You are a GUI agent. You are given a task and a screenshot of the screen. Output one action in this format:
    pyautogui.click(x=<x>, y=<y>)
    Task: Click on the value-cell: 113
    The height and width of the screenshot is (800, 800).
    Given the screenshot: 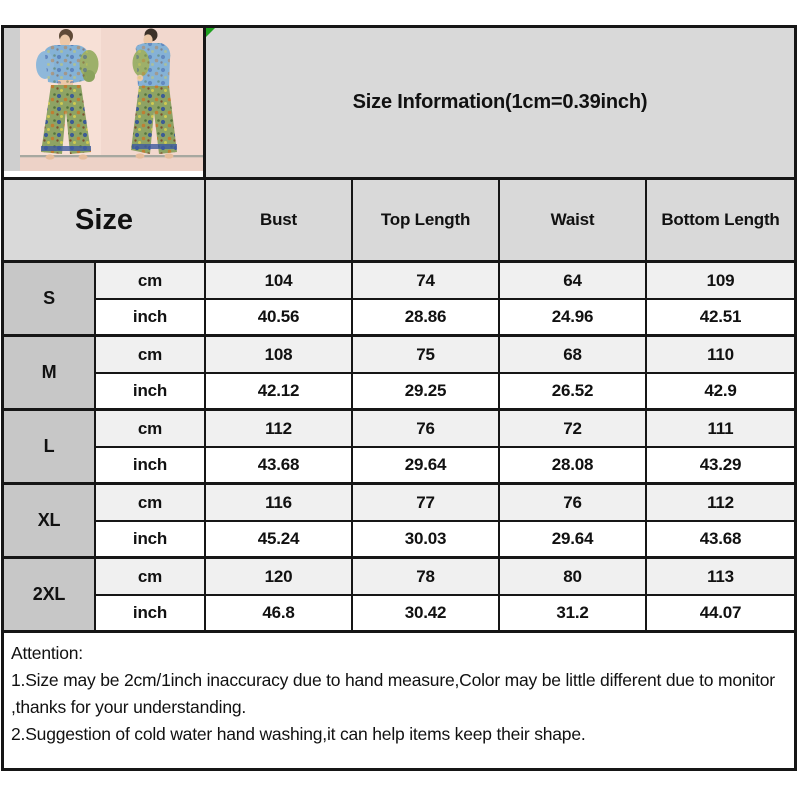 What is the action you would take?
    pyautogui.click(x=720, y=577)
    